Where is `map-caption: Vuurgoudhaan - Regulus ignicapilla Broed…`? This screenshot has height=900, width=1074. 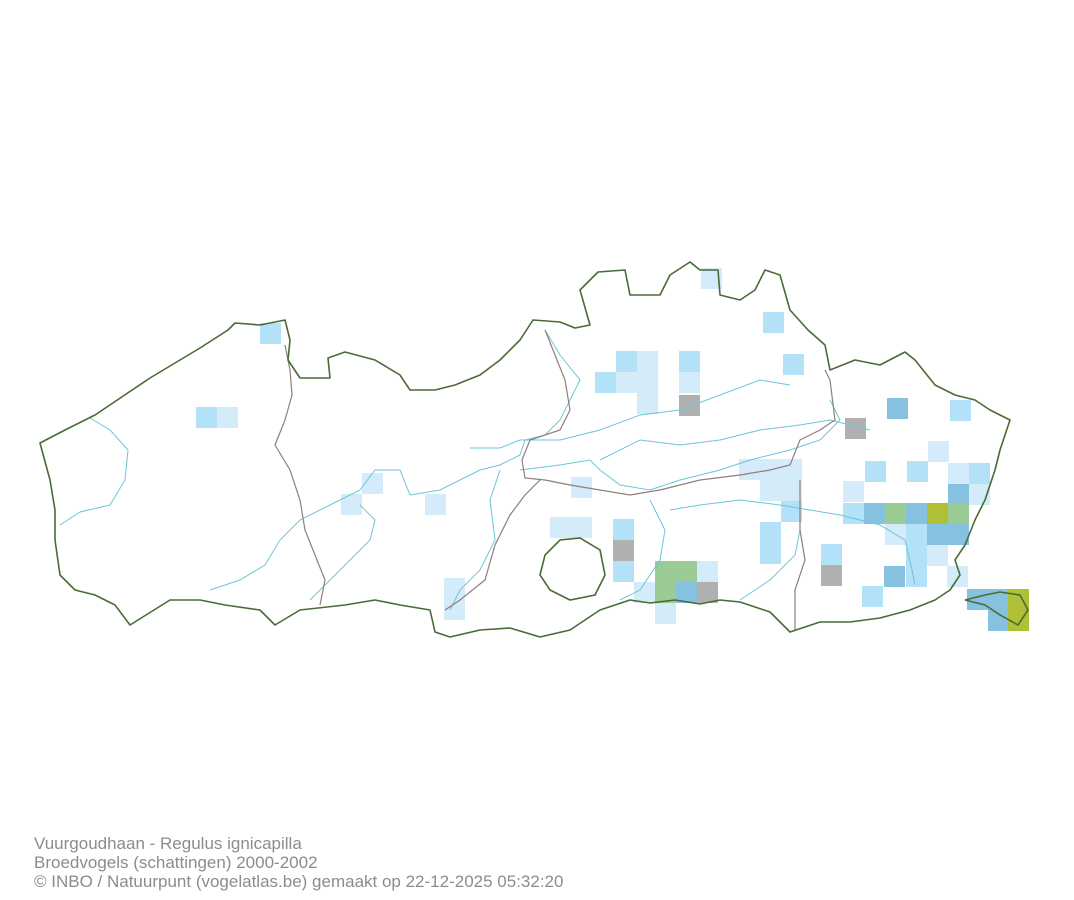 map-caption: Vuurgoudhaan - Regulus ignicapilla Broed… is located at coordinates (298, 862).